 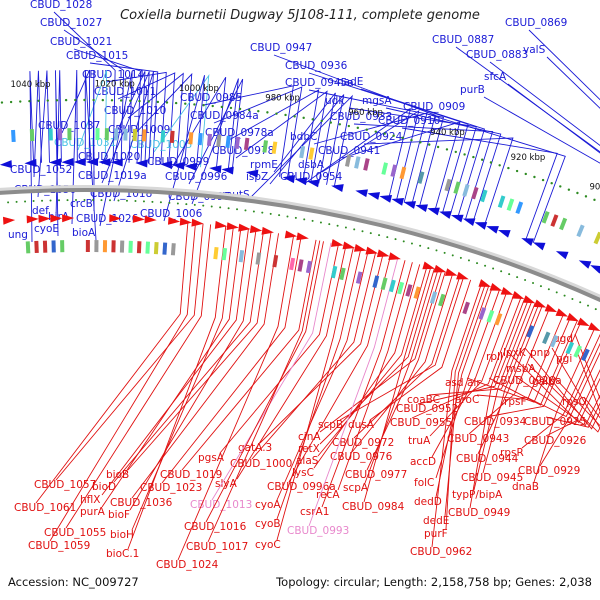 What do you see at coordinates (268, 524) in the screenshot?
I see `reverse-gene-label: cyoB` at bounding box center [268, 524].